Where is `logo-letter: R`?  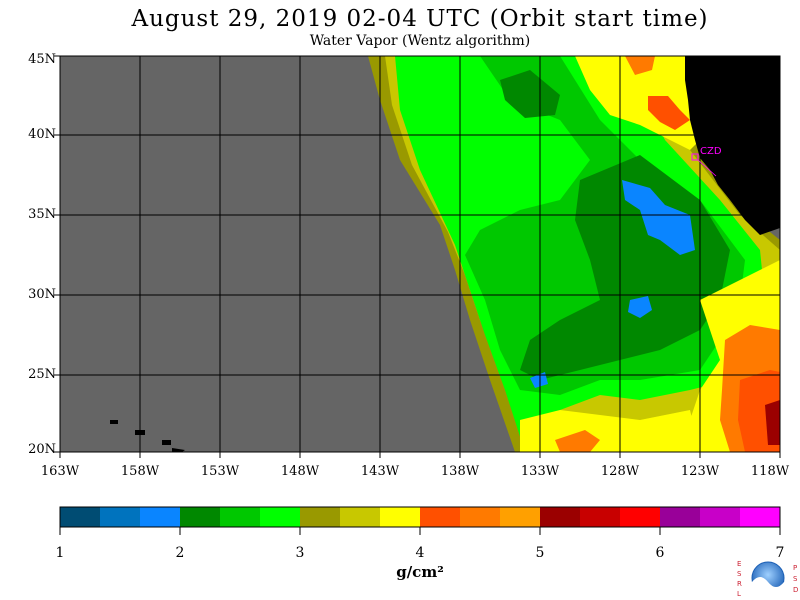
logo-letter: R is located at coordinates (739, 584).